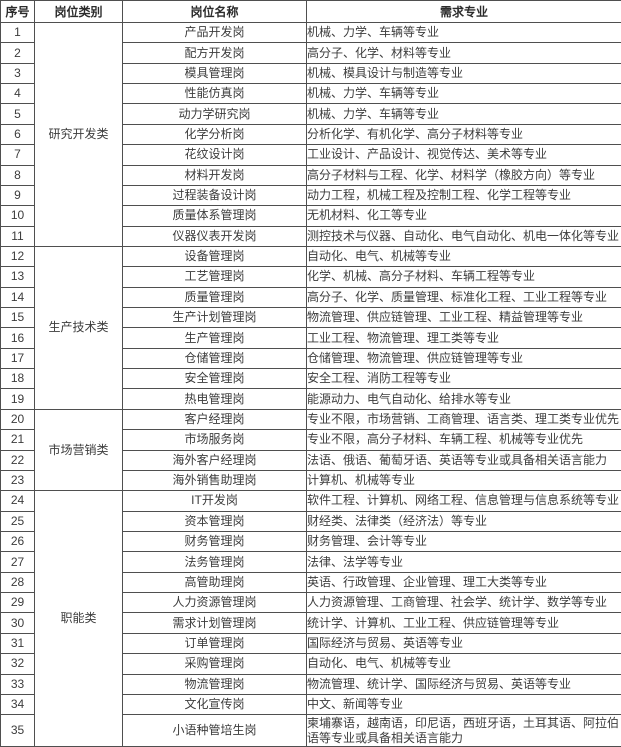  I want to click on table-row: 25 资本管理岗 财经类、法律类（经济法）等专业, so click(310, 521).